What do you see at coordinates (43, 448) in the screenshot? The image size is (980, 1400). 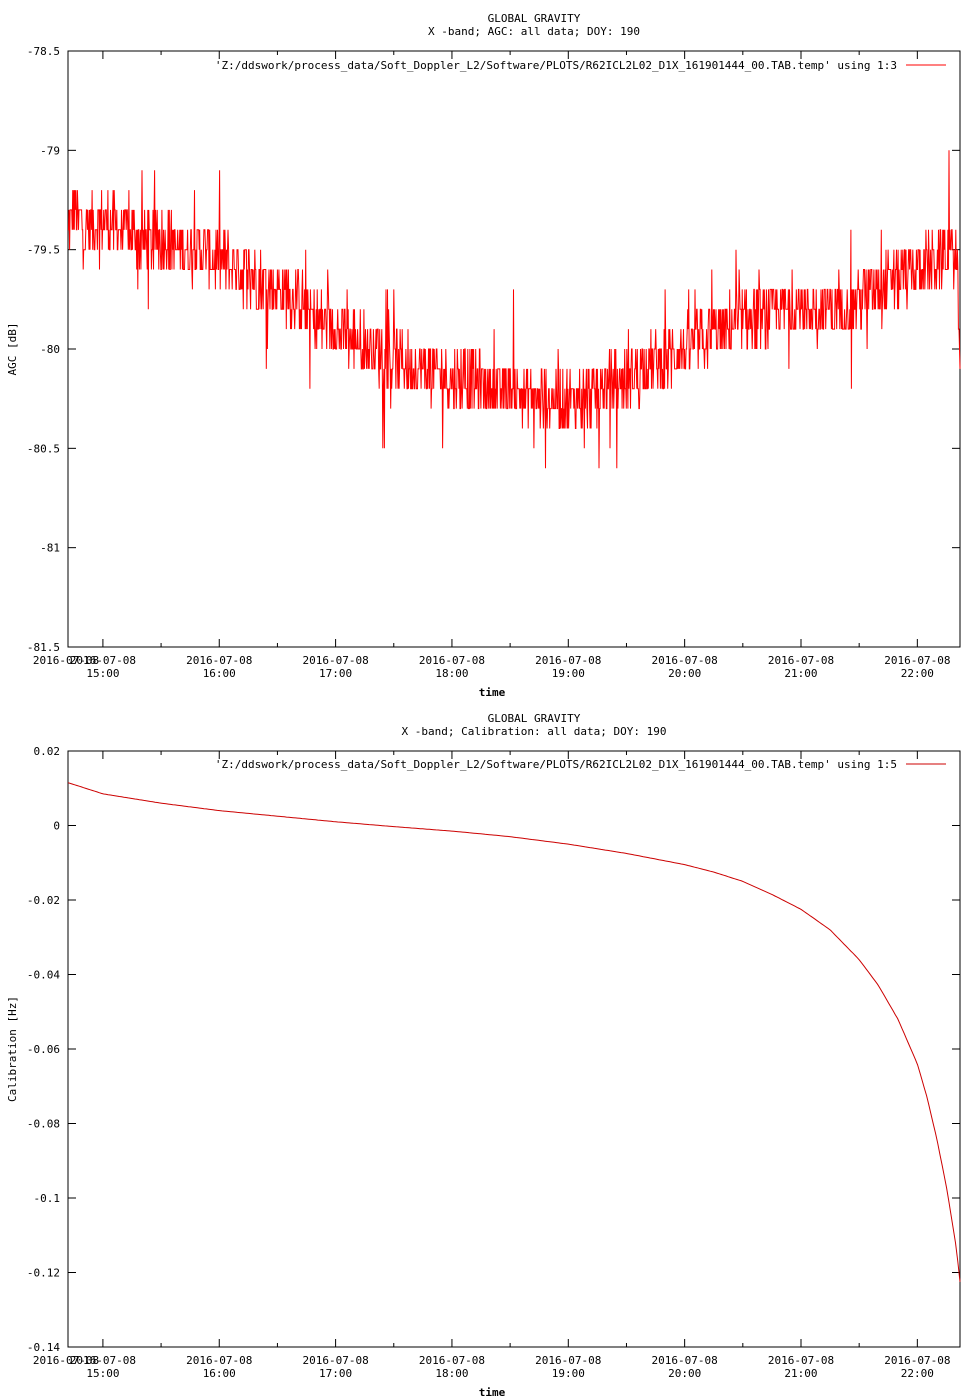 I see `y-tick-label: -80.5` at bounding box center [43, 448].